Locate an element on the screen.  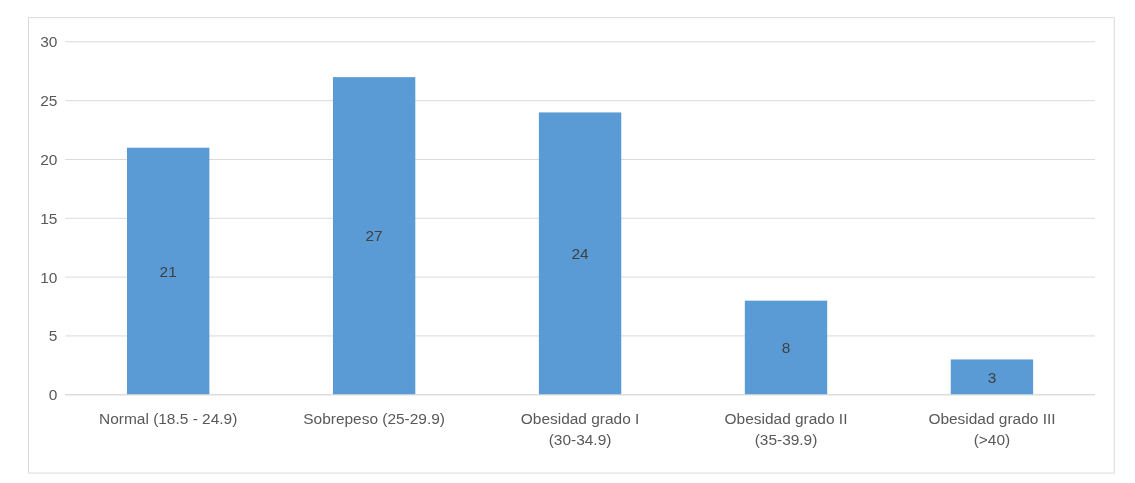
y-tick-label: 25 is located at coordinates (49, 101).